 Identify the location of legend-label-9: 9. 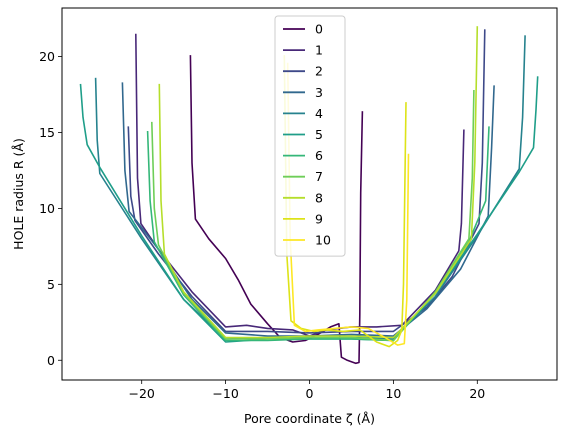
(319, 218).